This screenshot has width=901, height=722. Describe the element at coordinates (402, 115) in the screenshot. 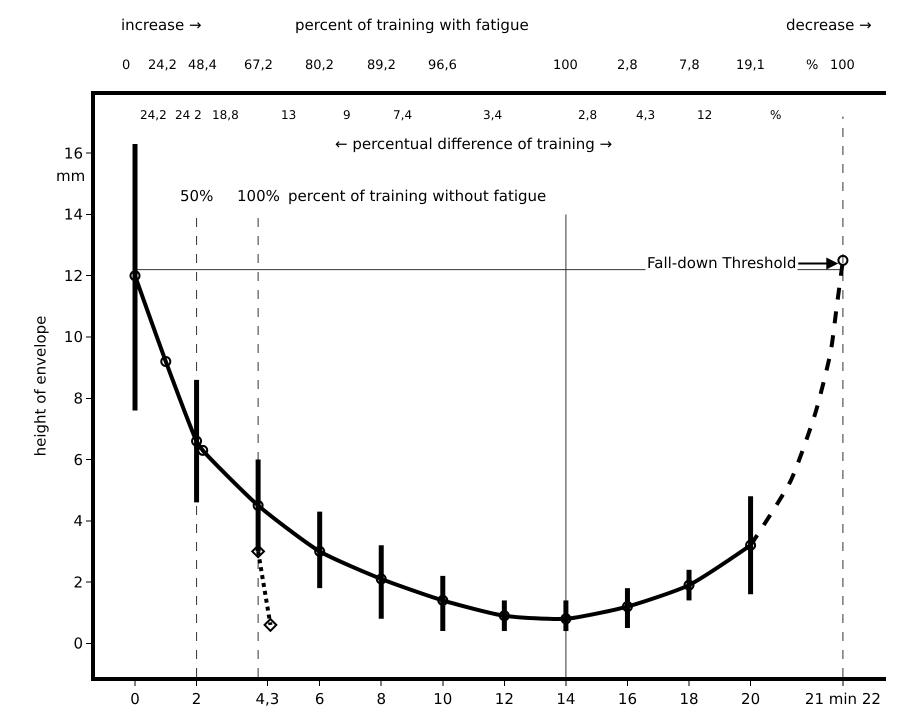

I see `annotation: 7,4` at that location.